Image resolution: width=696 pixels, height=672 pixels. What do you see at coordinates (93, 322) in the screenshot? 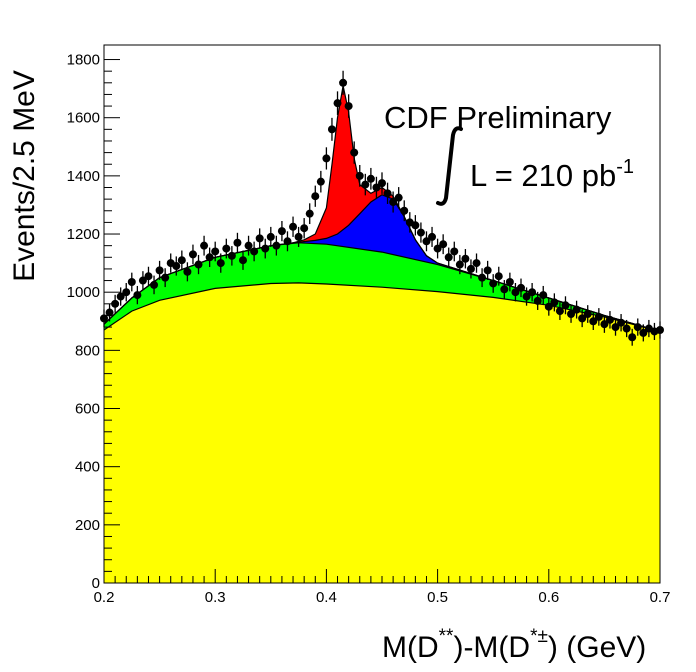
I see `y-axis-ticks: 0 200 400 600 800 1000 1200 1400 1600 1800` at bounding box center [93, 322].